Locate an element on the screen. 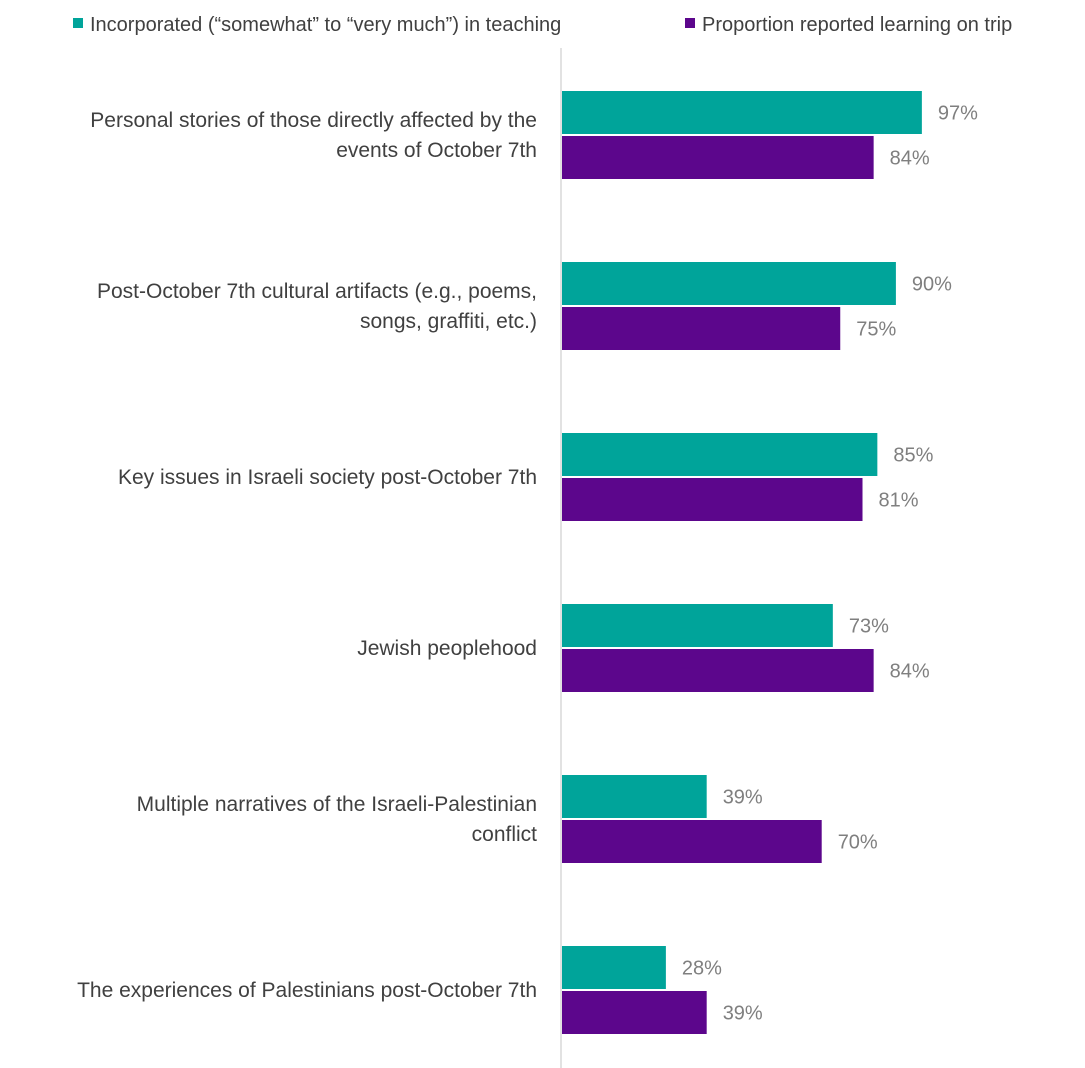  data-label: 75% is located at coordinates (876, 330).